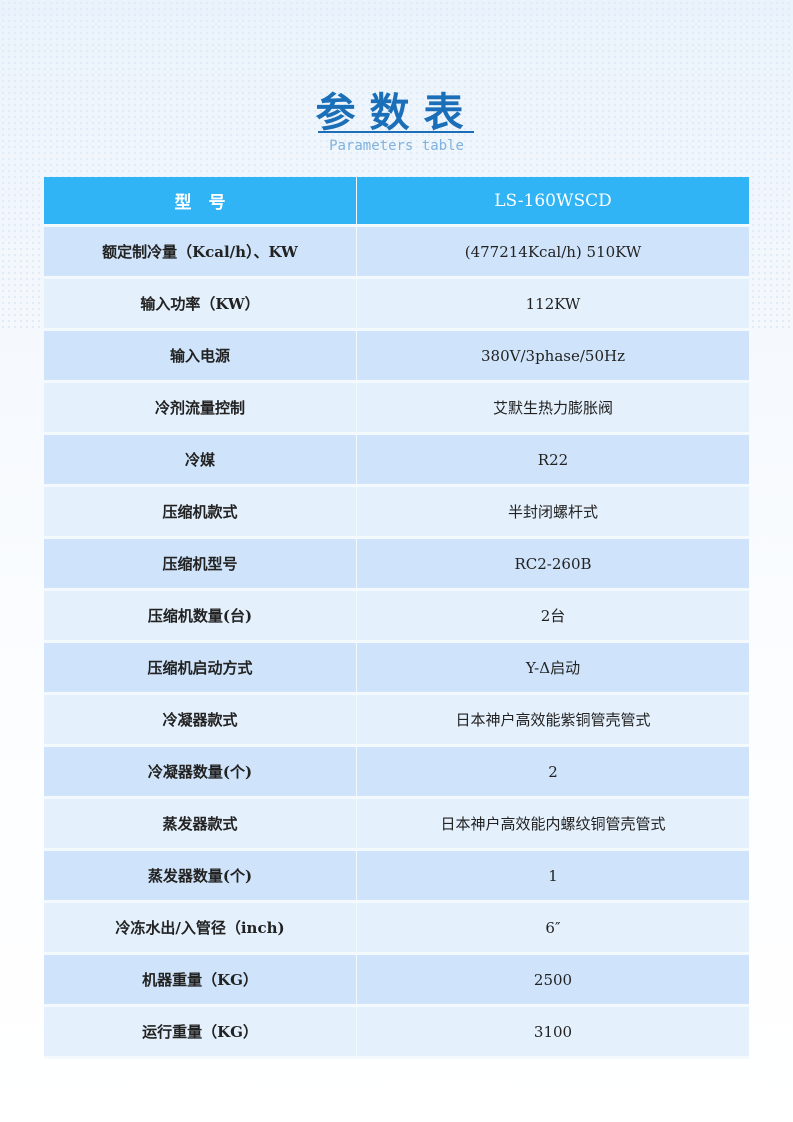 The image size is (793, 1122). Describe the element at coordinates (200, 720) in the screenshot. I see `param-label: 冷凝器款式` at that location.